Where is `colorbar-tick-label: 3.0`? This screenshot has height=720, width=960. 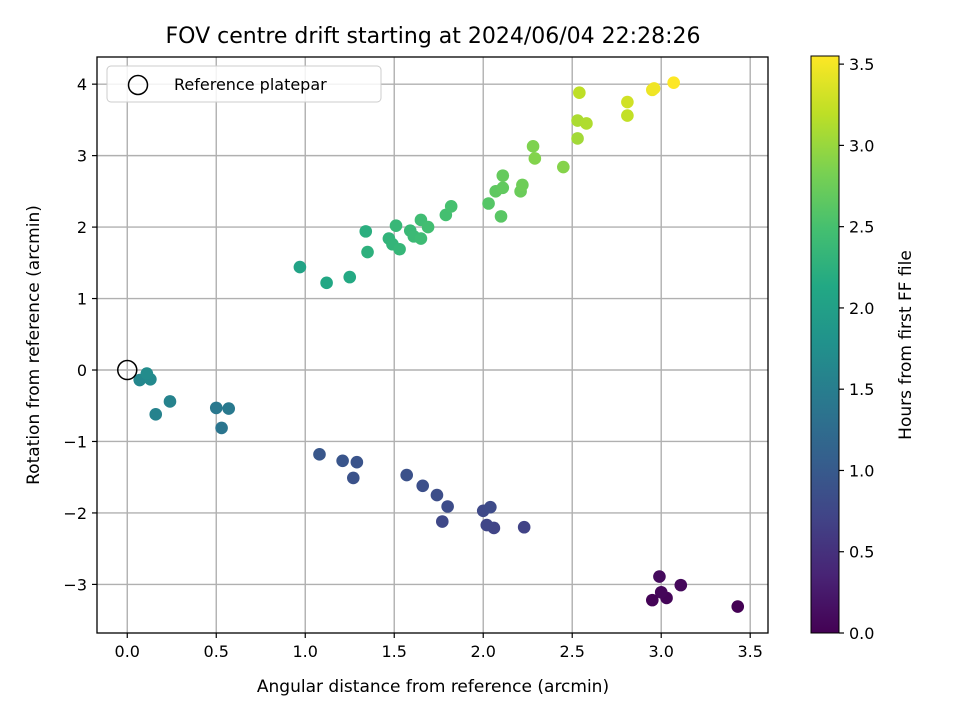 colorbar-tick-label: 3.0 is located at coordinates (861, 145).